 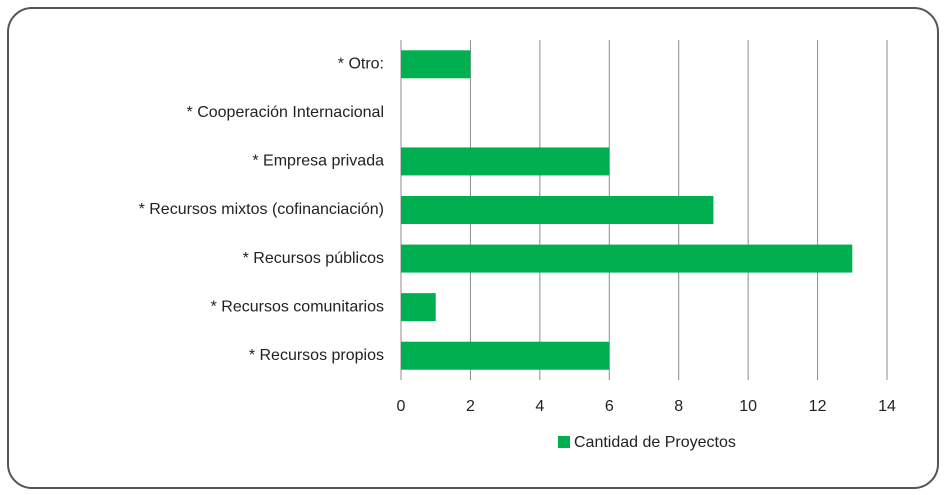 I want to click on y-tick-label: * Empresa privada, so click(x=318, y=161).